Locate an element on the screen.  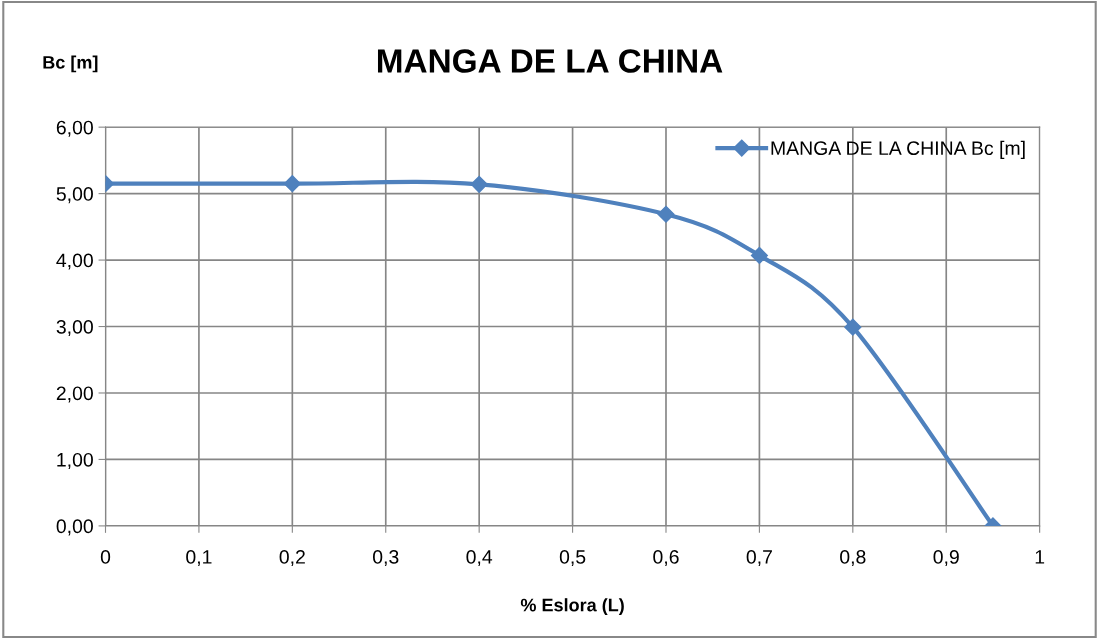
x-tick-label: 0,9 is located at coordinates (946, 558).